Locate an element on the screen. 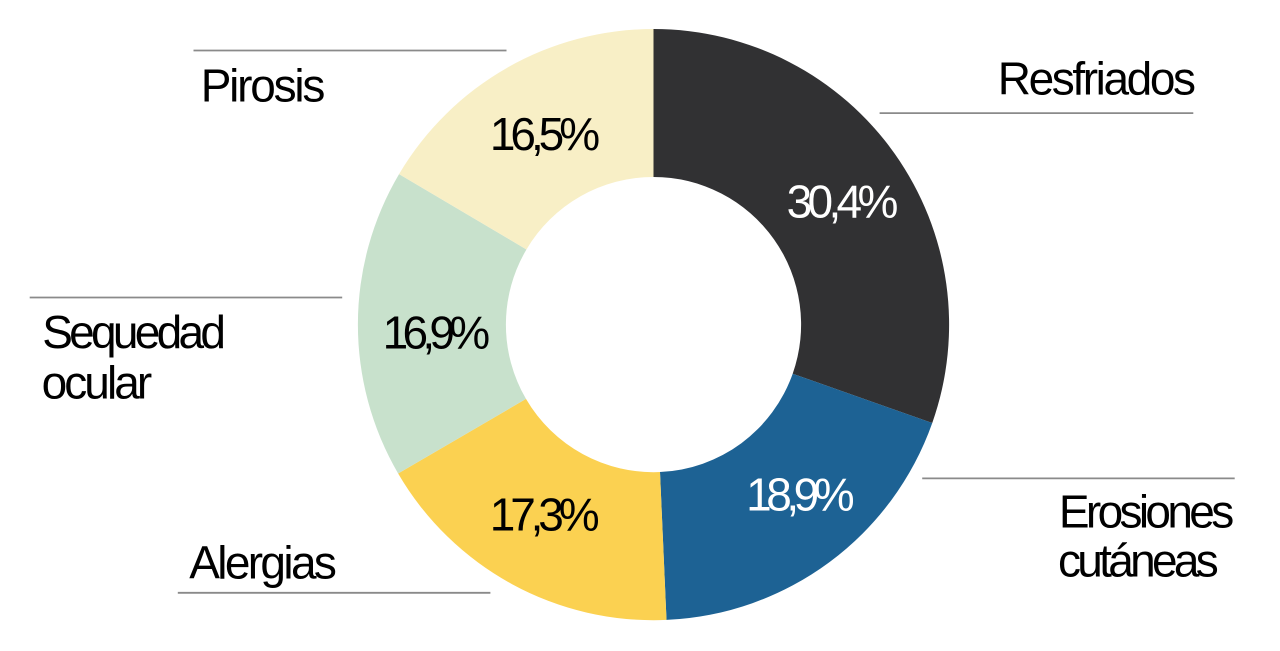 This screenshot has height=651, width=1280. svg-text: 16,5% is located at coordinates (545, 134).